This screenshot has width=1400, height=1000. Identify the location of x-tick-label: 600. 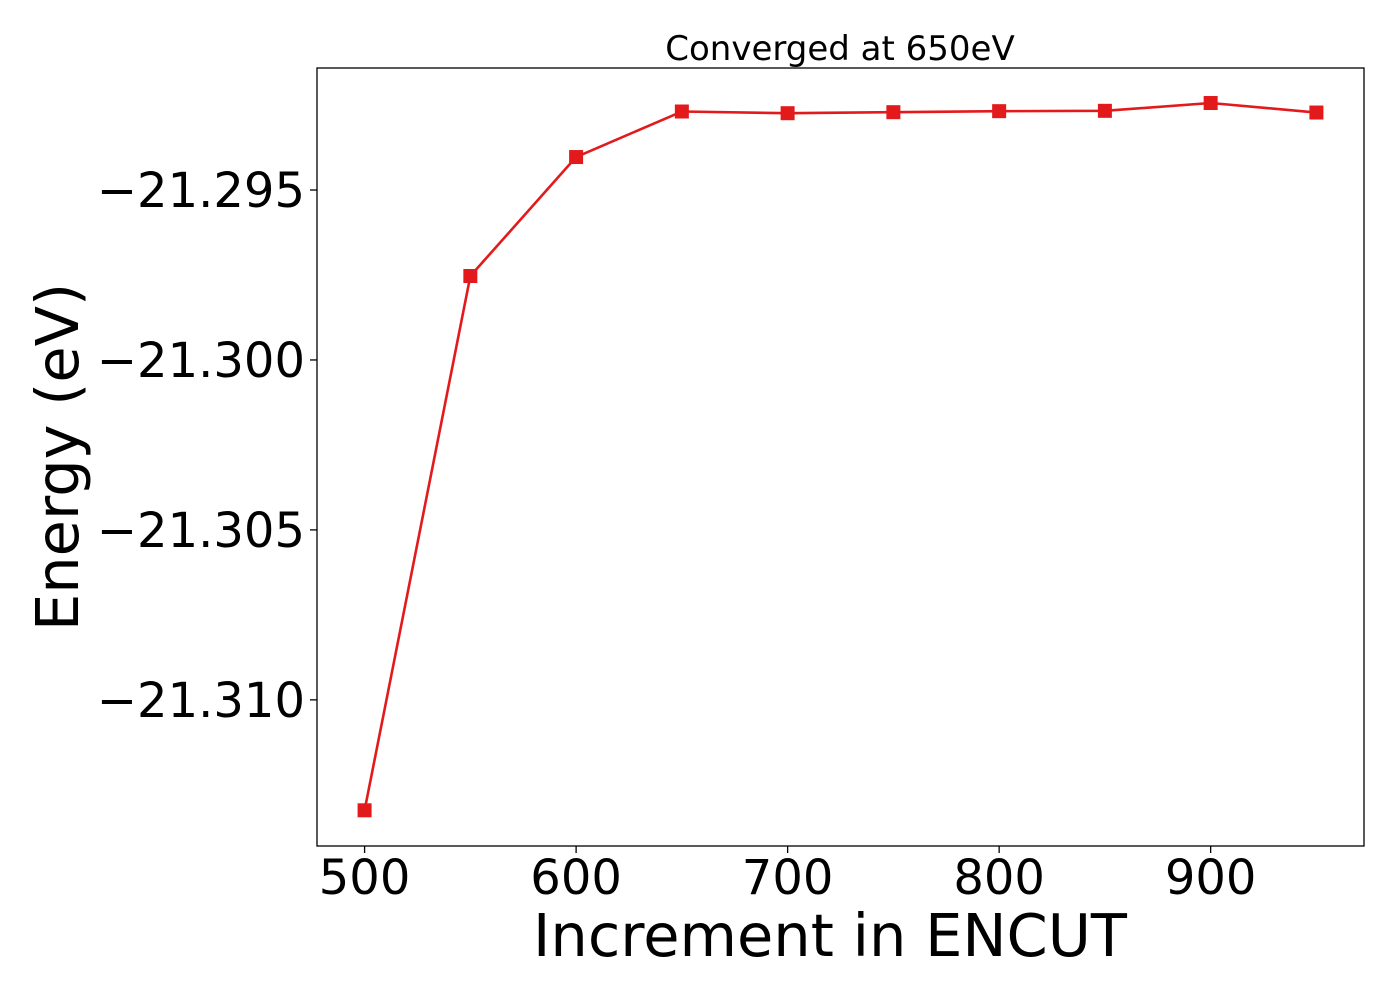
(576, 878).